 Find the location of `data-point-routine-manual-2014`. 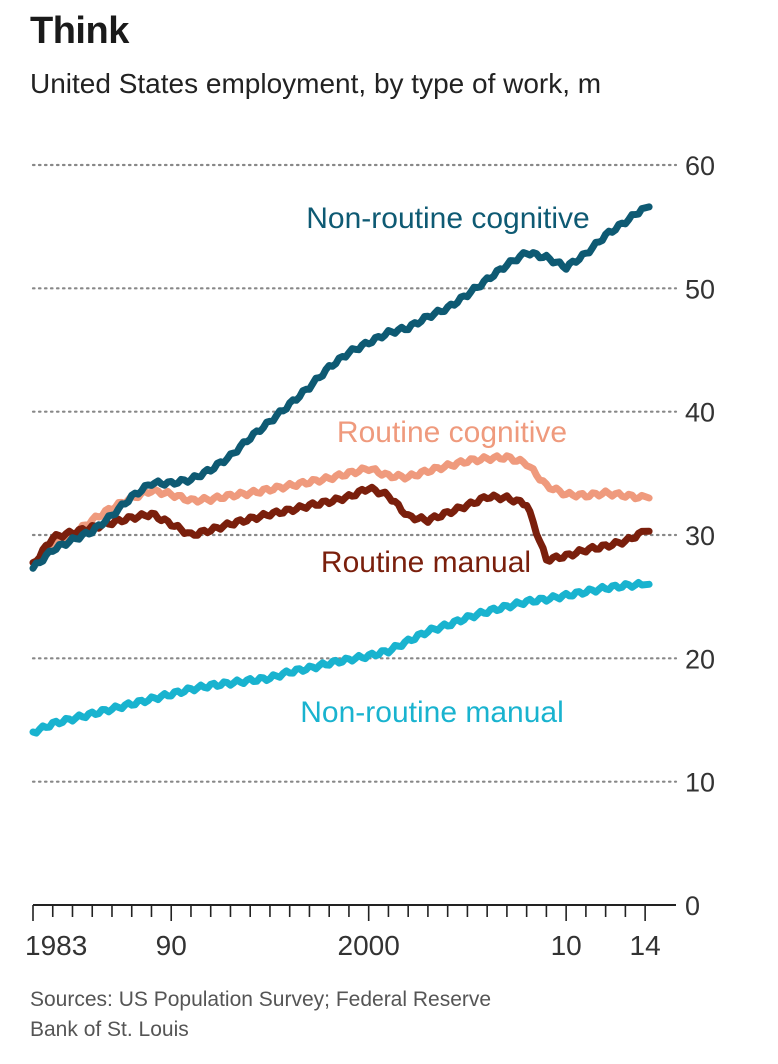

data-point-routine-manual-2014 is located at coordinates (645, 531).